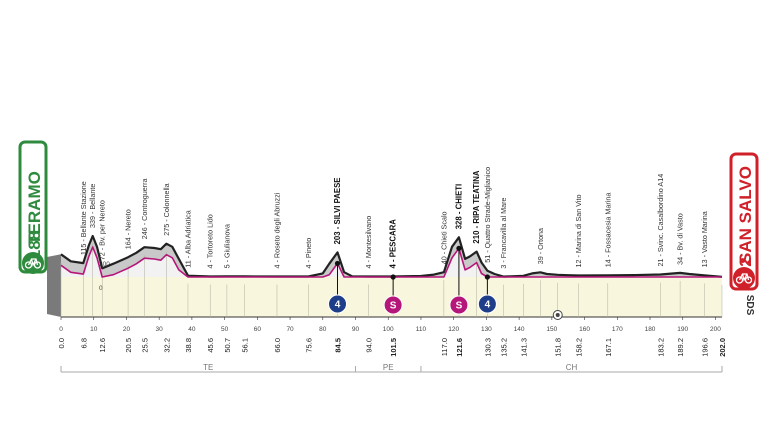 The image size is (770, 433). Describe the element at coordinates (579, 347) in the screenshot. I see `km-label: 158.2` at that location.